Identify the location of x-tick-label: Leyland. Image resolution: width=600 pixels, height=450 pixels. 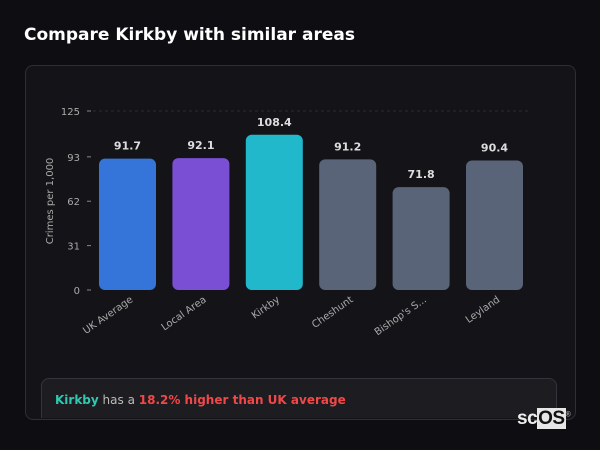
(483, 309).